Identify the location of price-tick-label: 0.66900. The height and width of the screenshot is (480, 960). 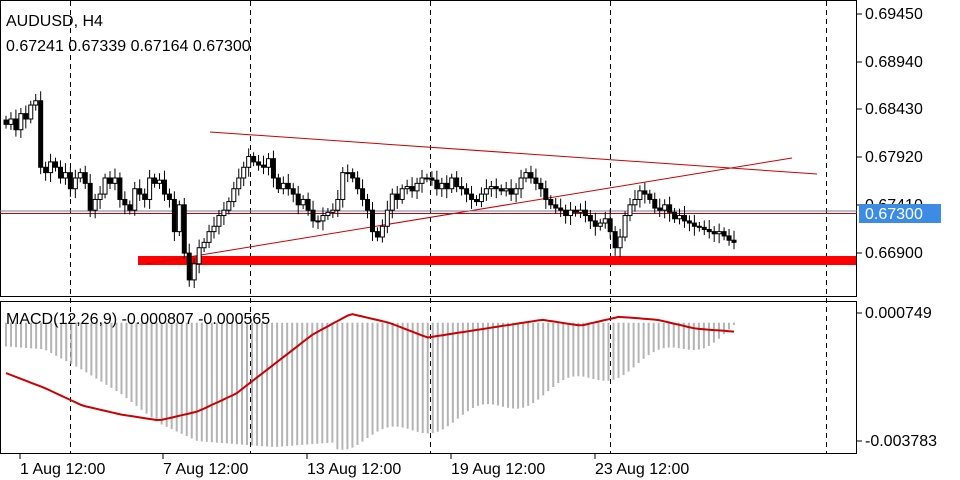
(894, 253).